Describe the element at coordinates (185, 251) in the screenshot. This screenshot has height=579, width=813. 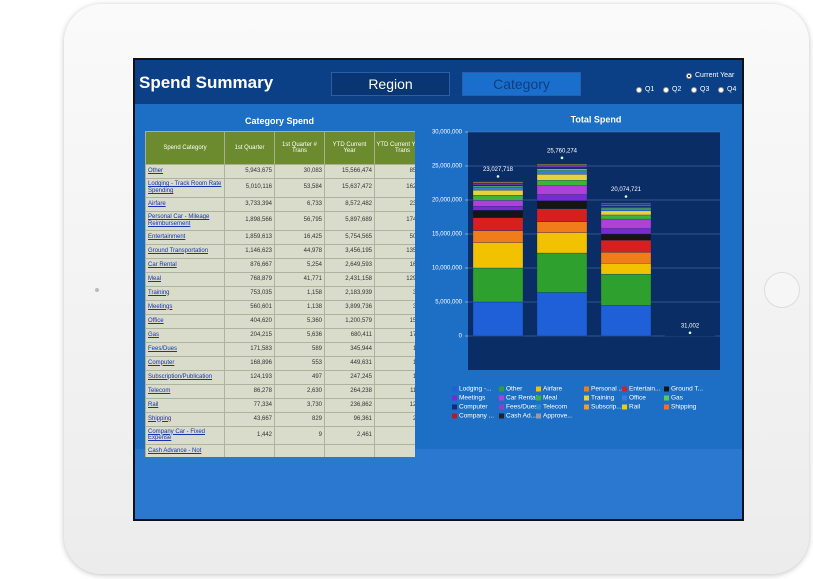
I see `category-link: Ground Transportation` at that location.